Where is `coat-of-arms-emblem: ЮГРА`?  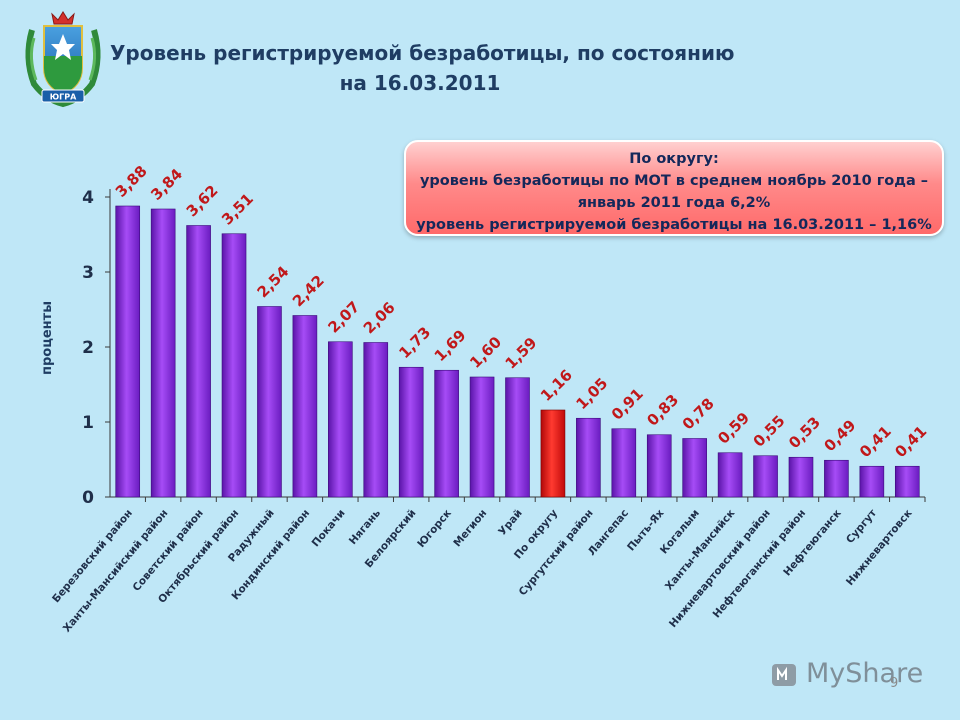 coat-of-arms-emblem: ЮГРА is located at coordinates (63, 59).